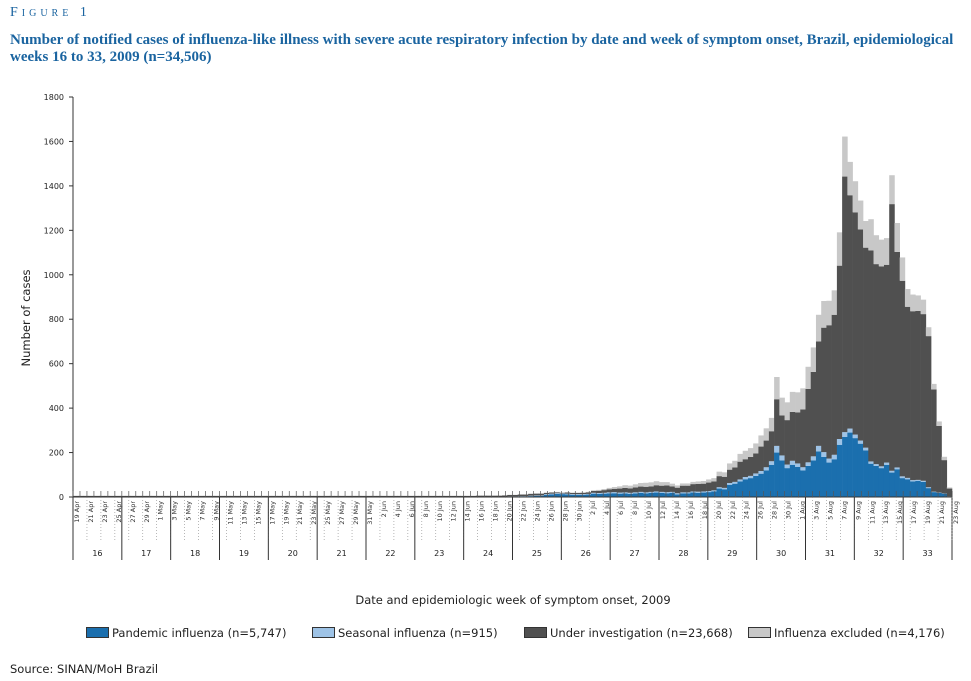 The width and height of the screenshot is (971, 681). What do you see at coordinates (175, 511) in the screenshot?
I see `date-tick-label: 3 May` at bounding box center [175, 511].